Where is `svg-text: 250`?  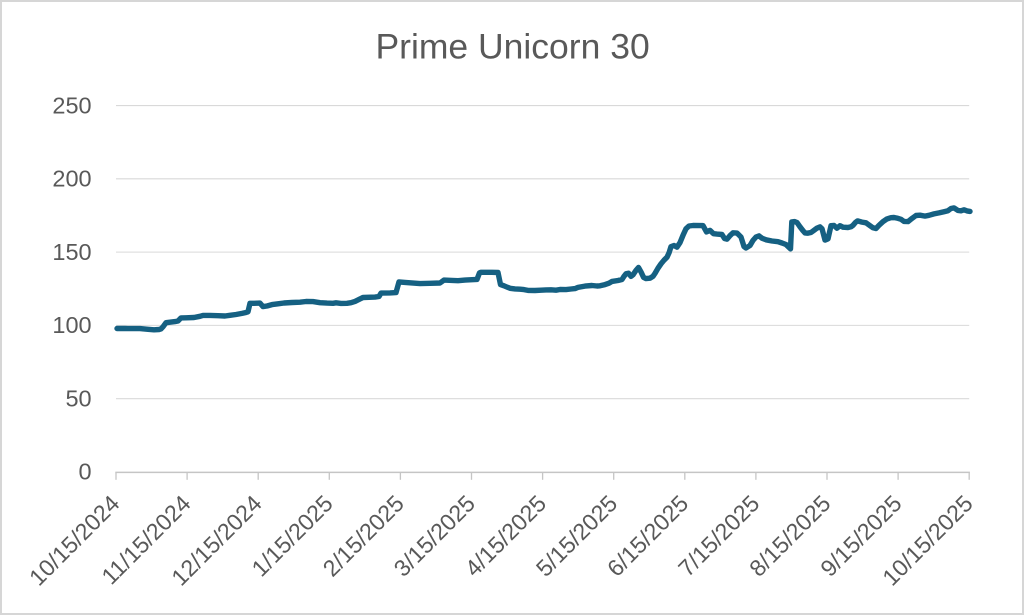
svg-text: 250 is located at coordinates (71, 105).